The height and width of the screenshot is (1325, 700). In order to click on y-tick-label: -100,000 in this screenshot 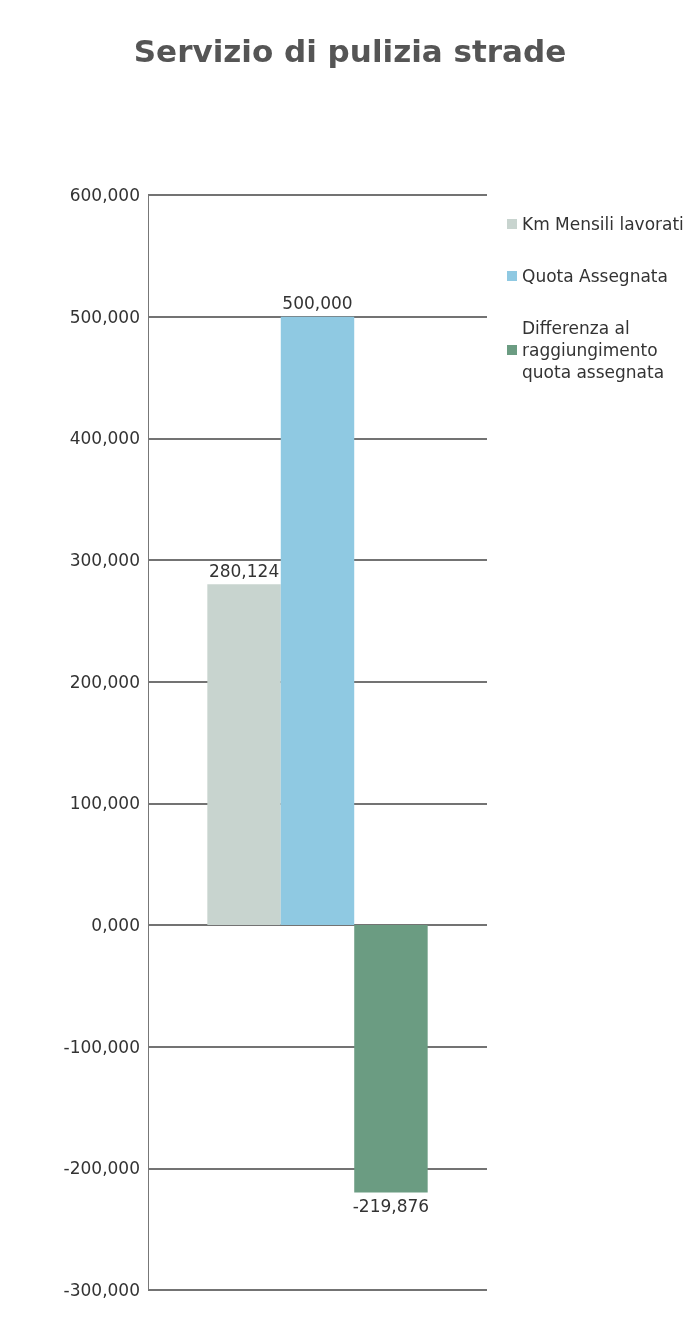, I will do `click(101, 1046)`.